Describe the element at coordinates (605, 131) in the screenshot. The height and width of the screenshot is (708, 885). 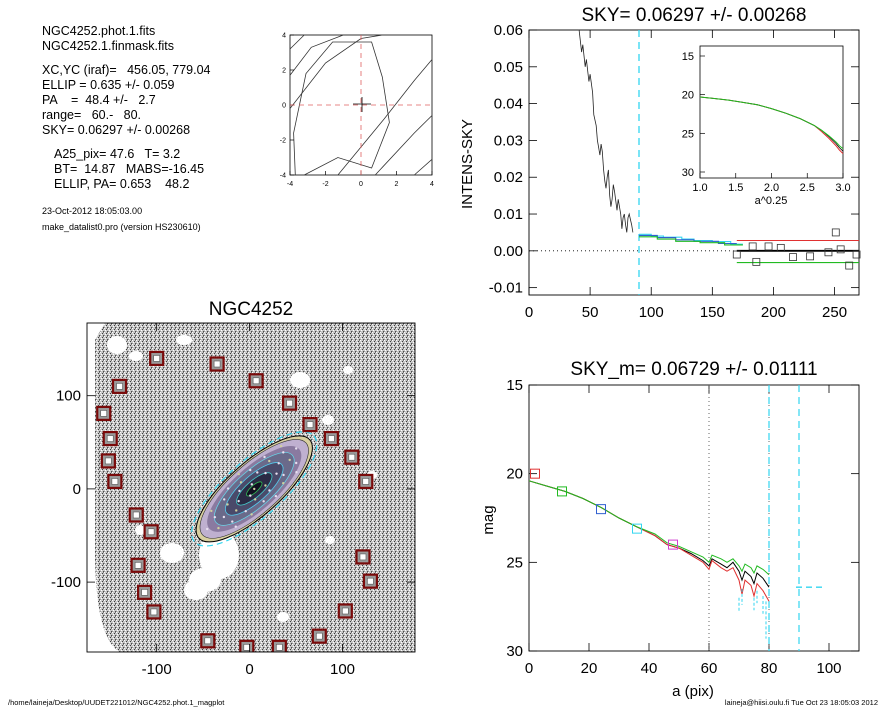
I see `sky-profile-curve` at that location.